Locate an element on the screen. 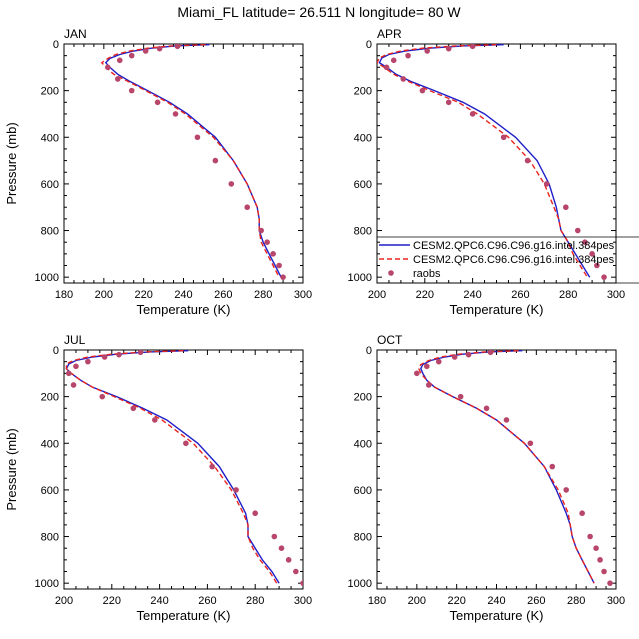 The height and width of the screenshot is (639, 639). legend-marker-raobs is located at coordinates (391, 273).